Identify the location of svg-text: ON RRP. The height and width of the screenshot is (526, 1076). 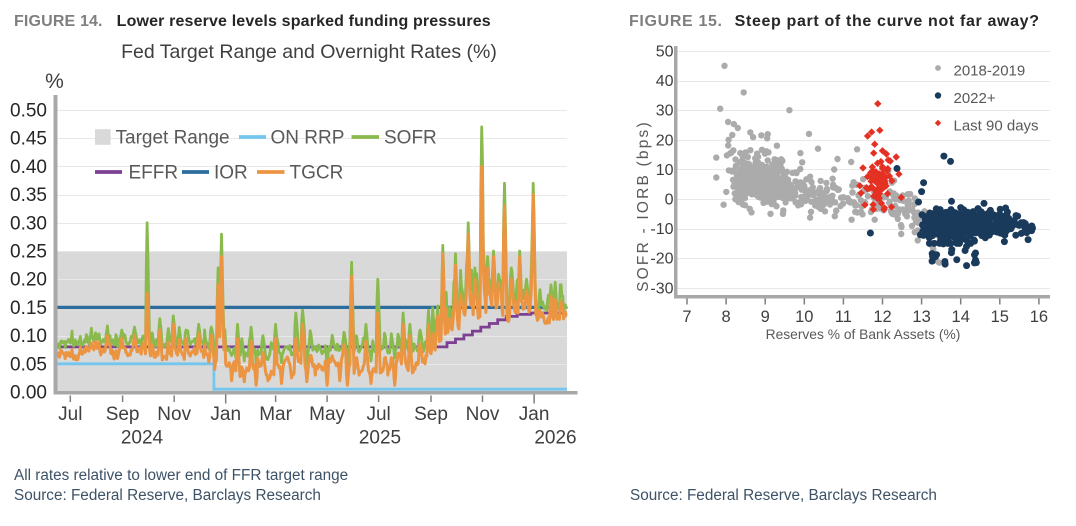
(308, 138).